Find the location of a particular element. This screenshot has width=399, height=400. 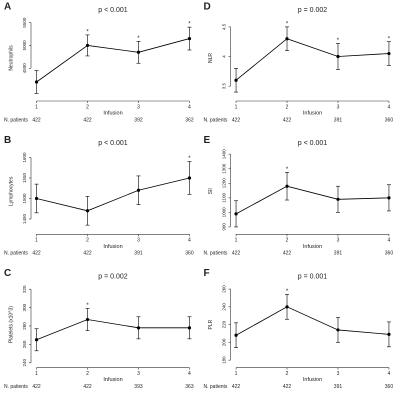

y-tick-label: 1100 is located at coordinates (224, 198).